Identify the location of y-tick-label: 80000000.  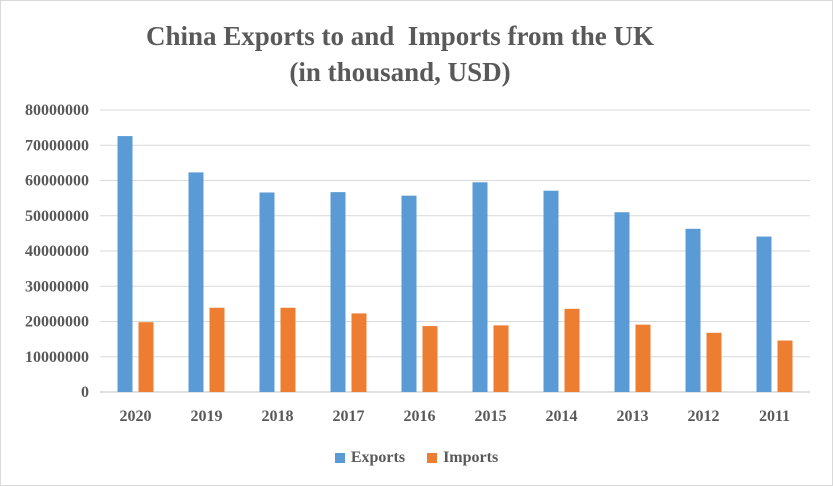
(57, 110).